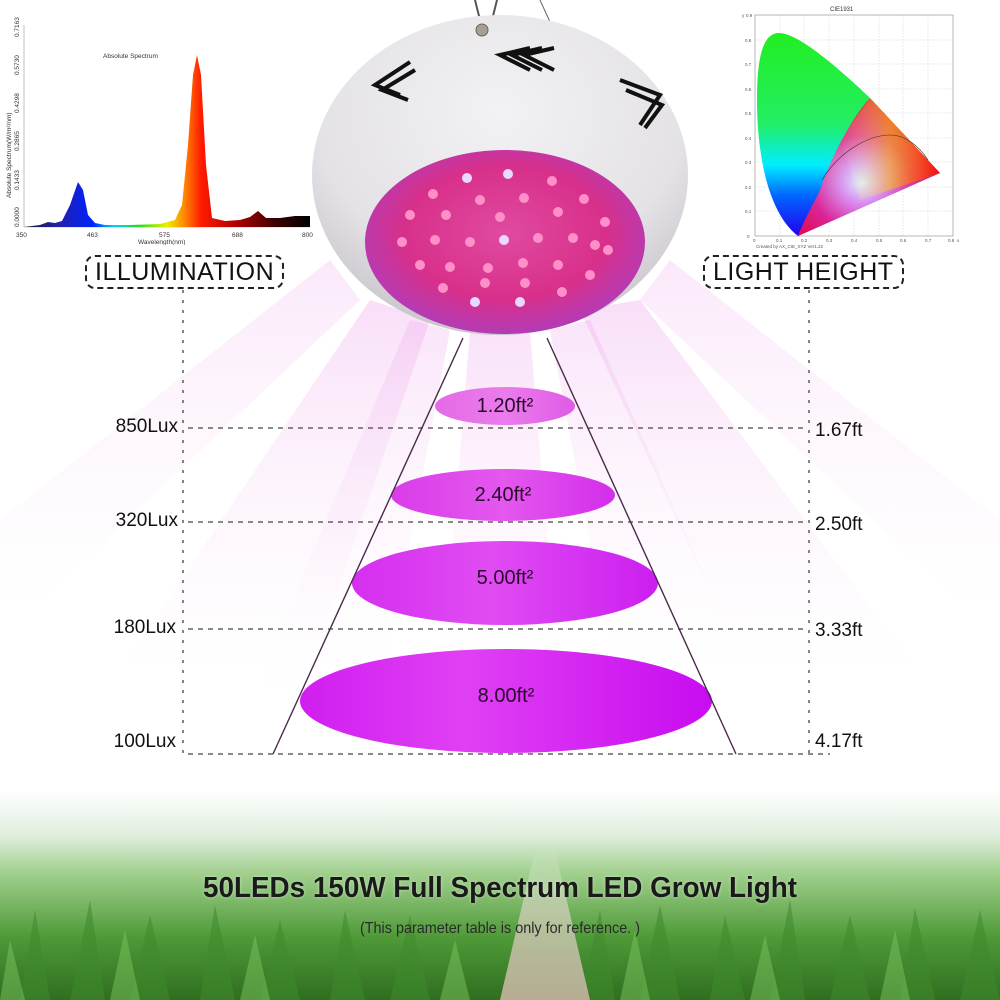  I want to click on height-label: 2.50ft, so click(839, 524).